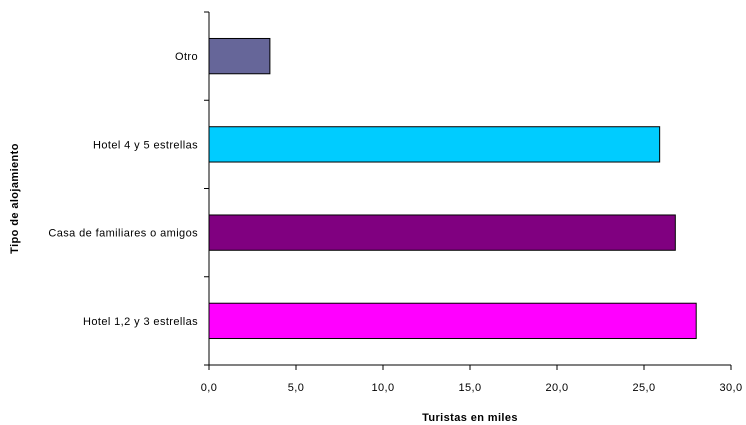  I want to click on x-tick-label: 5,0, so click(296, 388).